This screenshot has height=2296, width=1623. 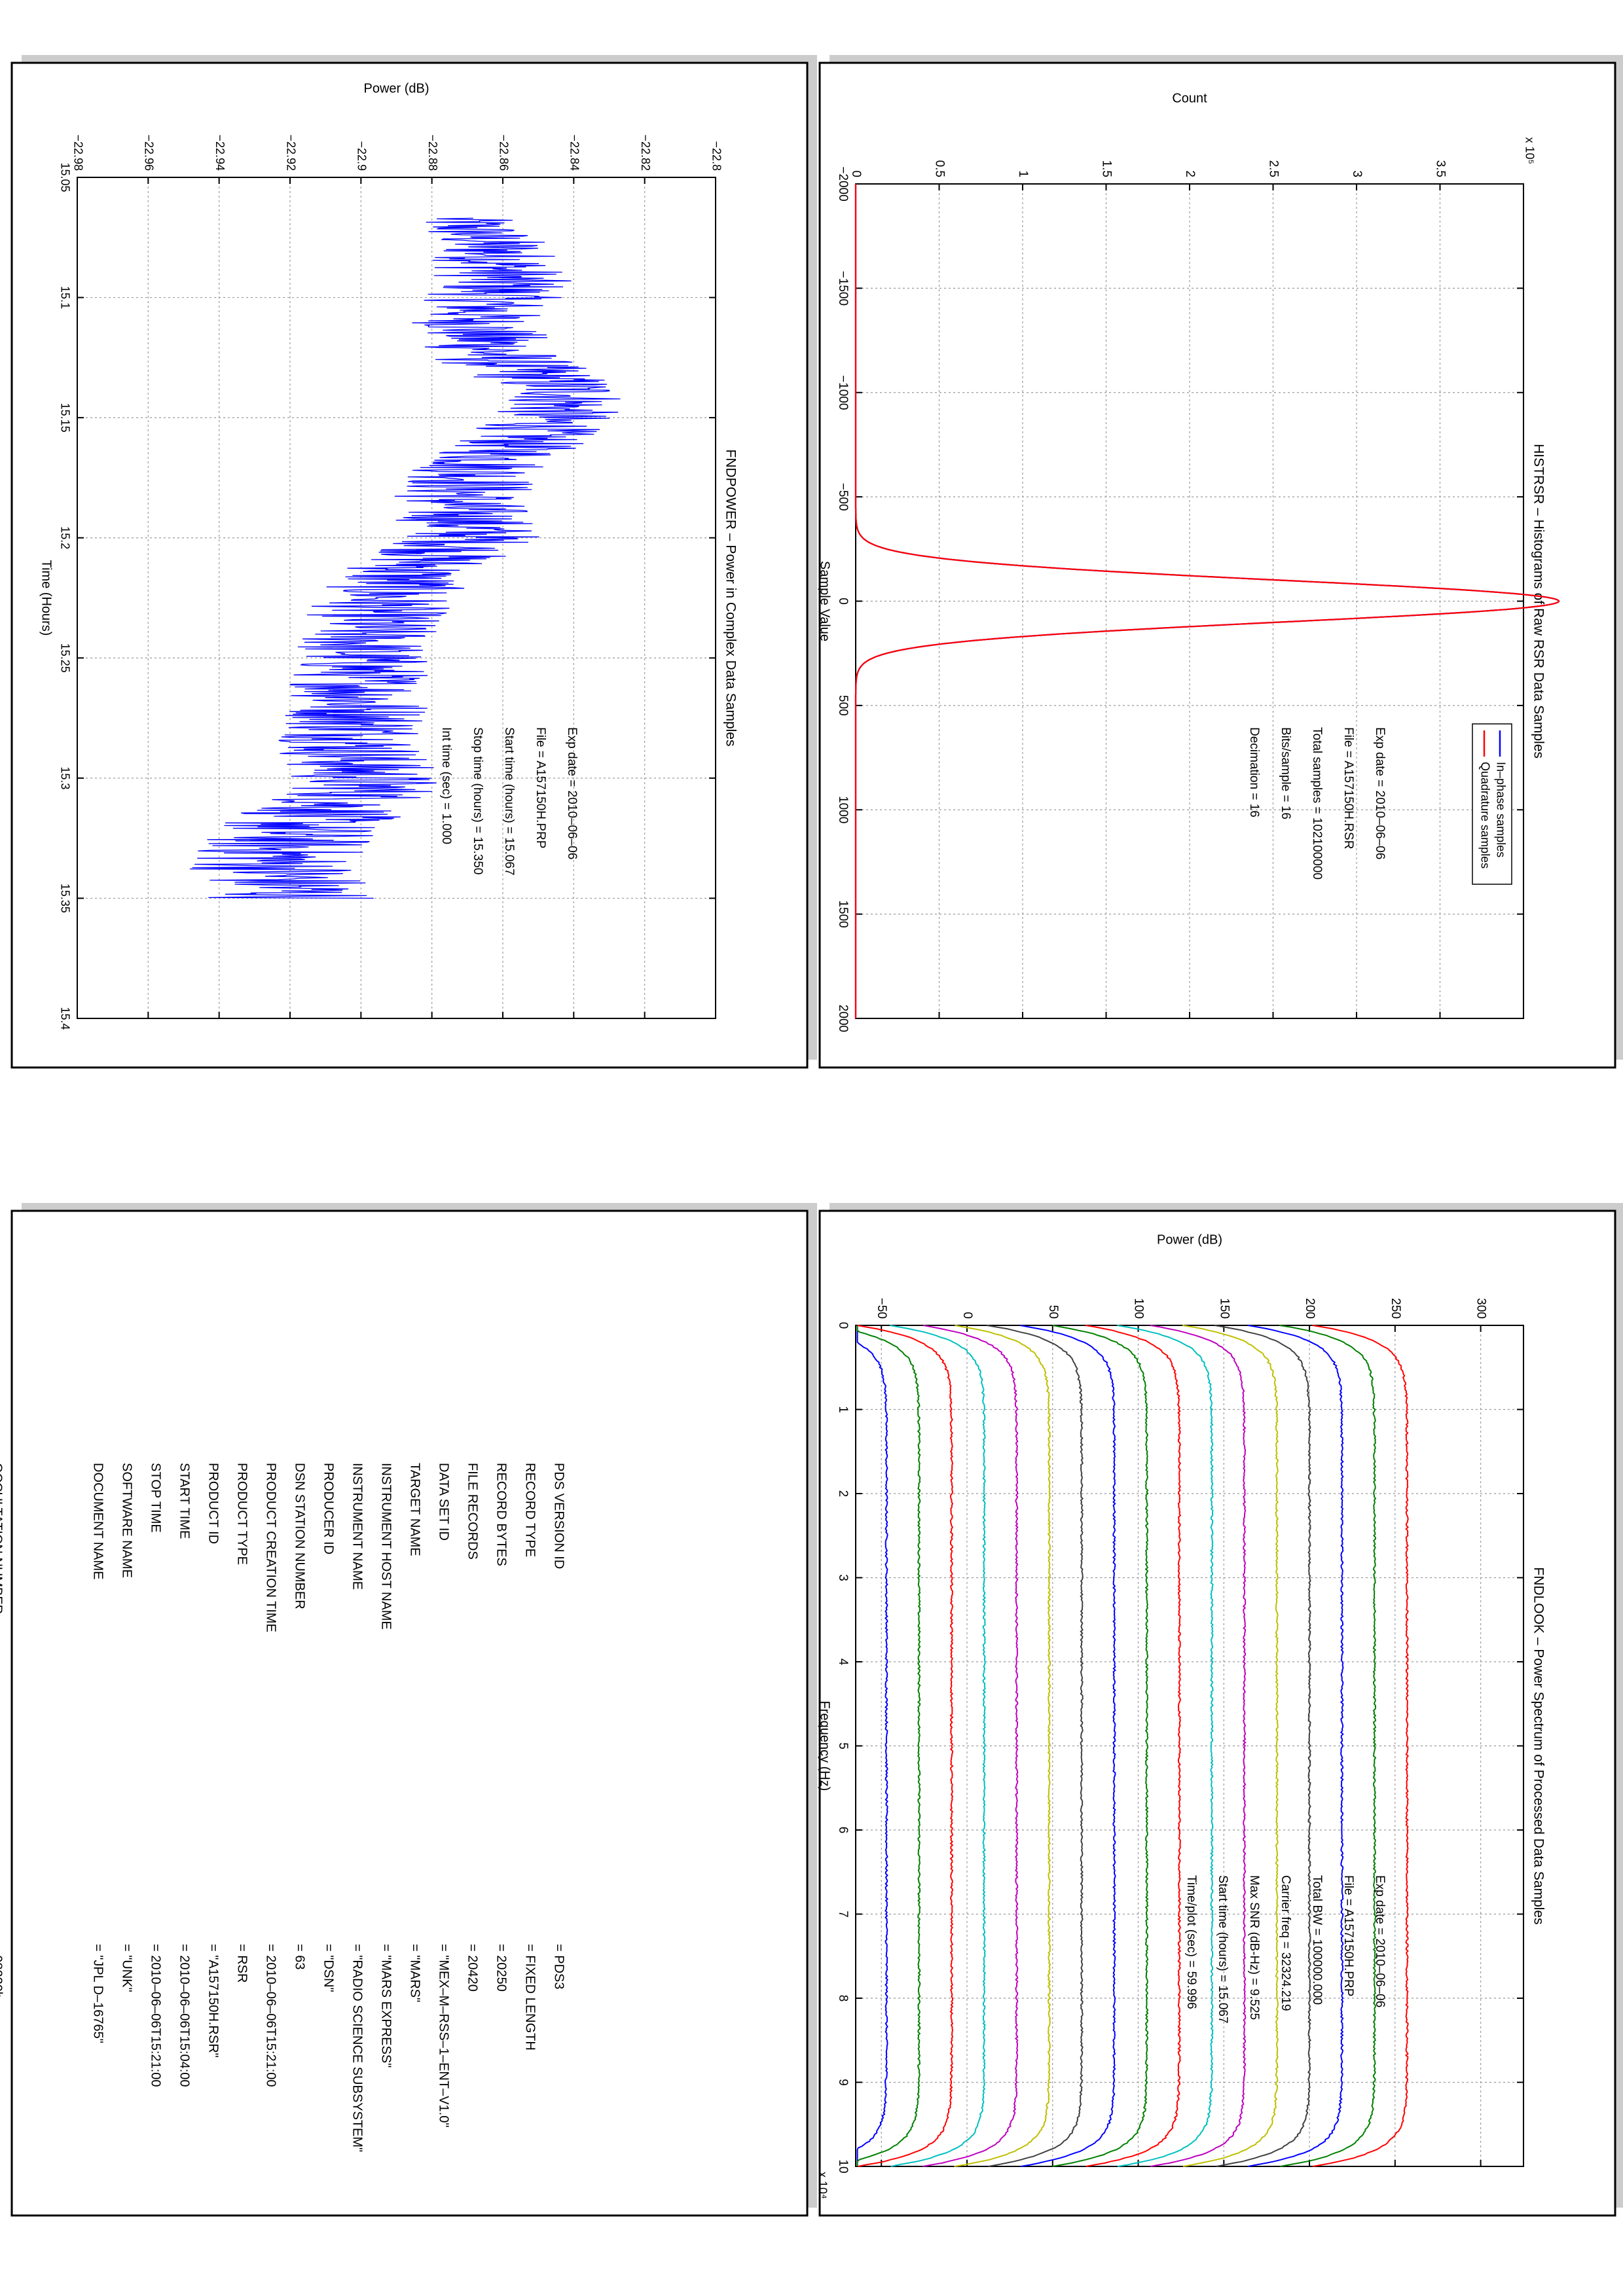 What do you see at coordinates (1139, 1308) in the screenshot?
I see `spectrum-y-tick-label: 100` at bounding box center [1139, 1308].